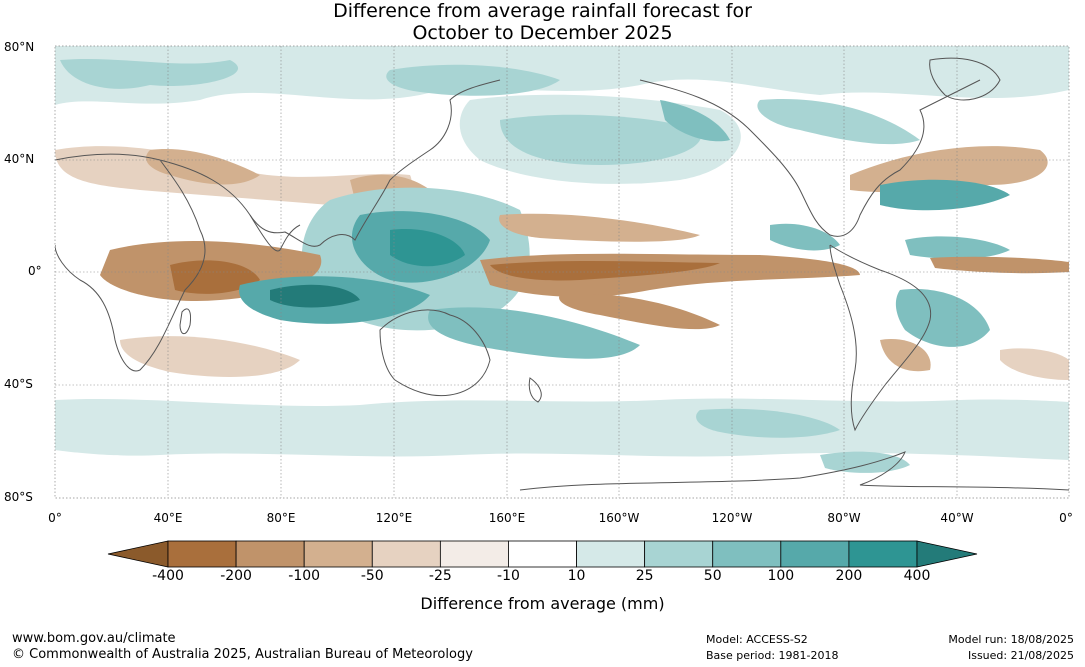 The image size is (1085, 667). I want to click on lon-label-80e: 80°E, so click(281, 518).